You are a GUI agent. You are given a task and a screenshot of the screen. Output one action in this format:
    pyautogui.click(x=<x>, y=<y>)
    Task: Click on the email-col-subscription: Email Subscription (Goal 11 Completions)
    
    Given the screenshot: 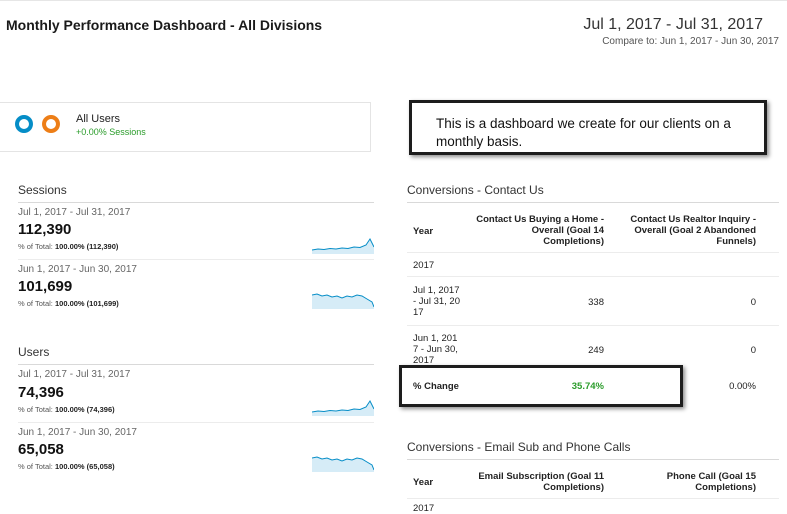 What is the action you would take?
    pyautogui.click(x=541, y=482)
    